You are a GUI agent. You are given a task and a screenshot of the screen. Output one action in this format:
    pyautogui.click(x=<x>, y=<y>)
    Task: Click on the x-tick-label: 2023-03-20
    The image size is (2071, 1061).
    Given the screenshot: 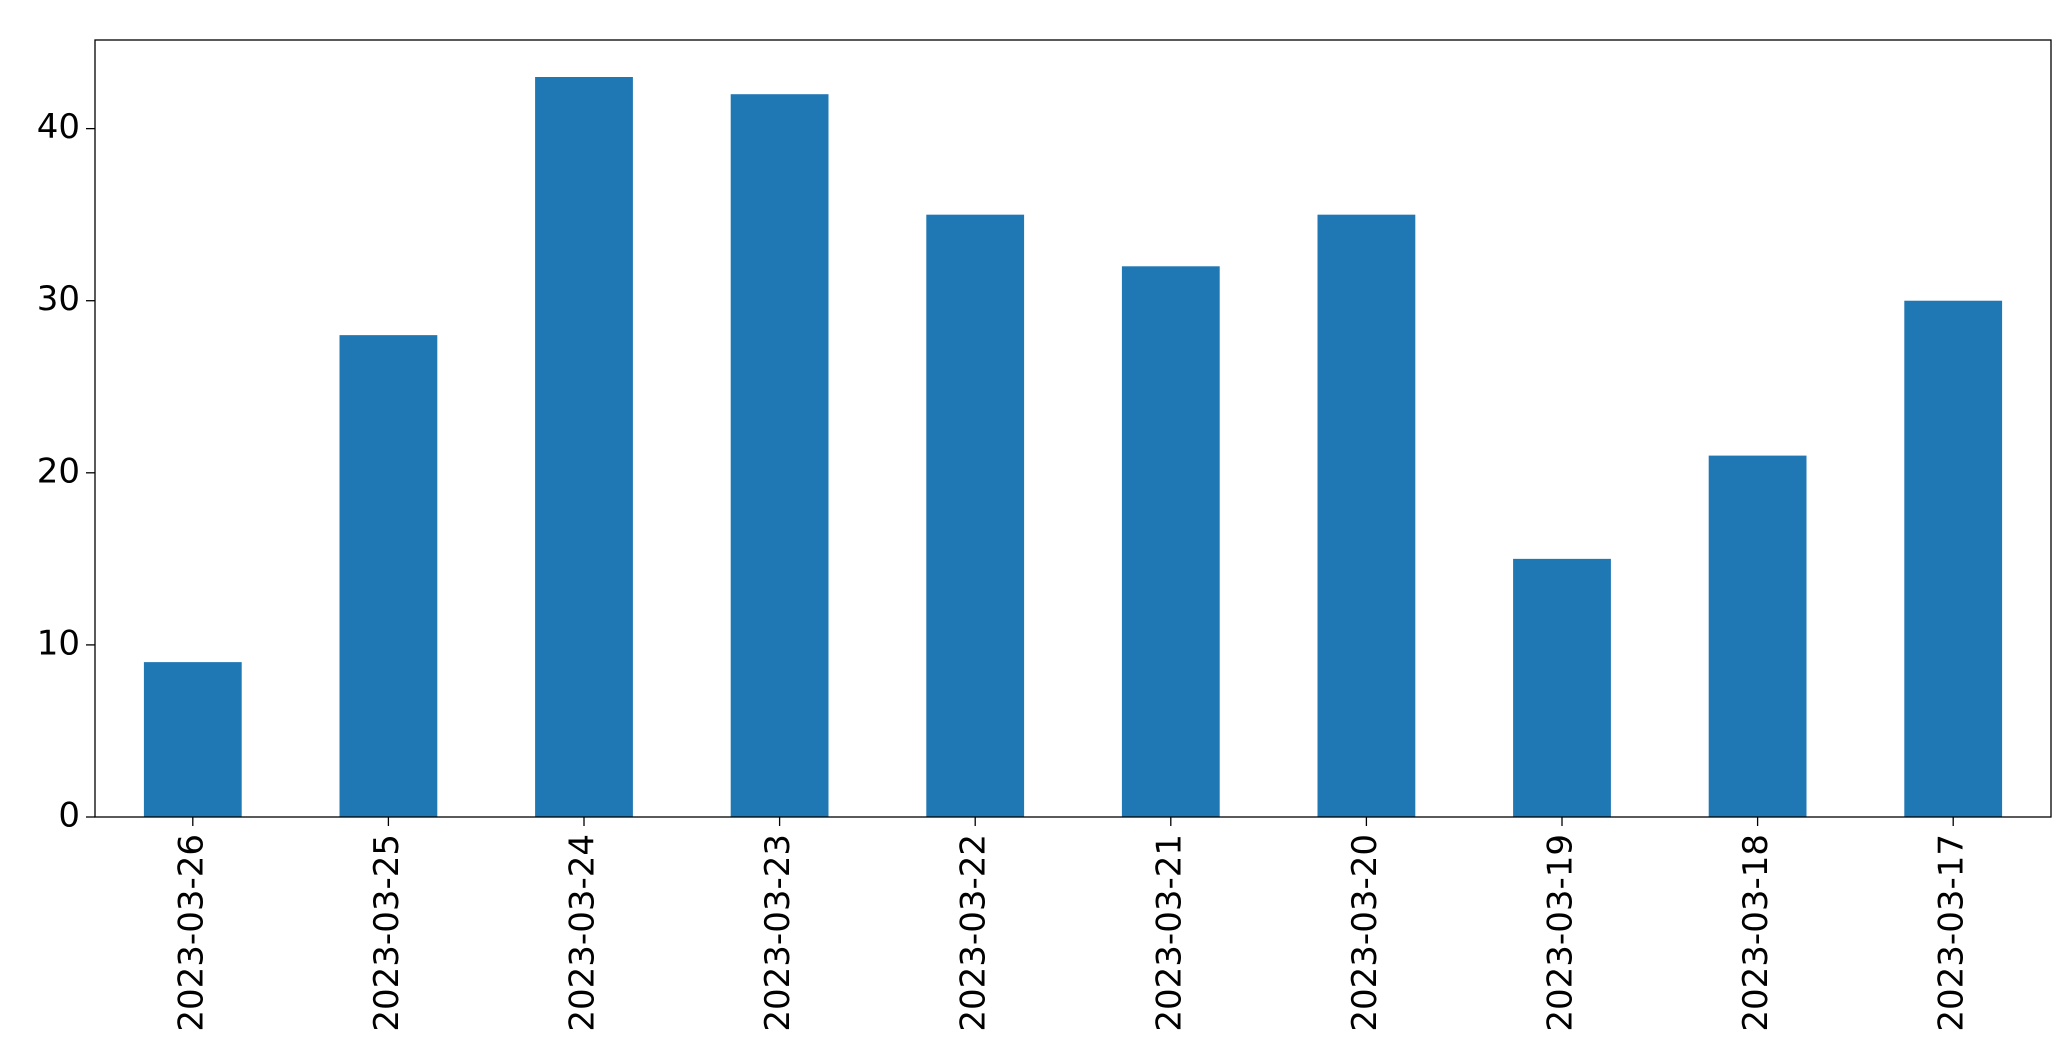 What is the action you would take?
    pyautogui.click(x=1365, y=933)
    